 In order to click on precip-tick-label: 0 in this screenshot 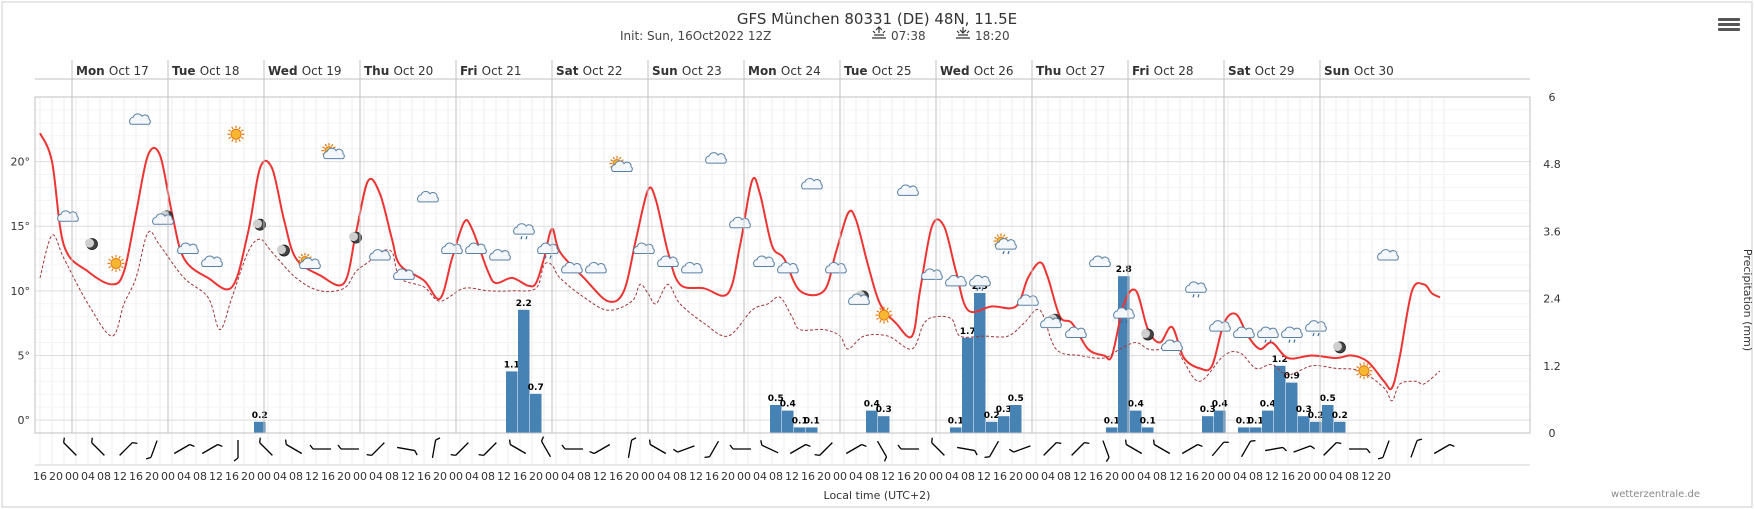, I will do `click(1552, 433)`.